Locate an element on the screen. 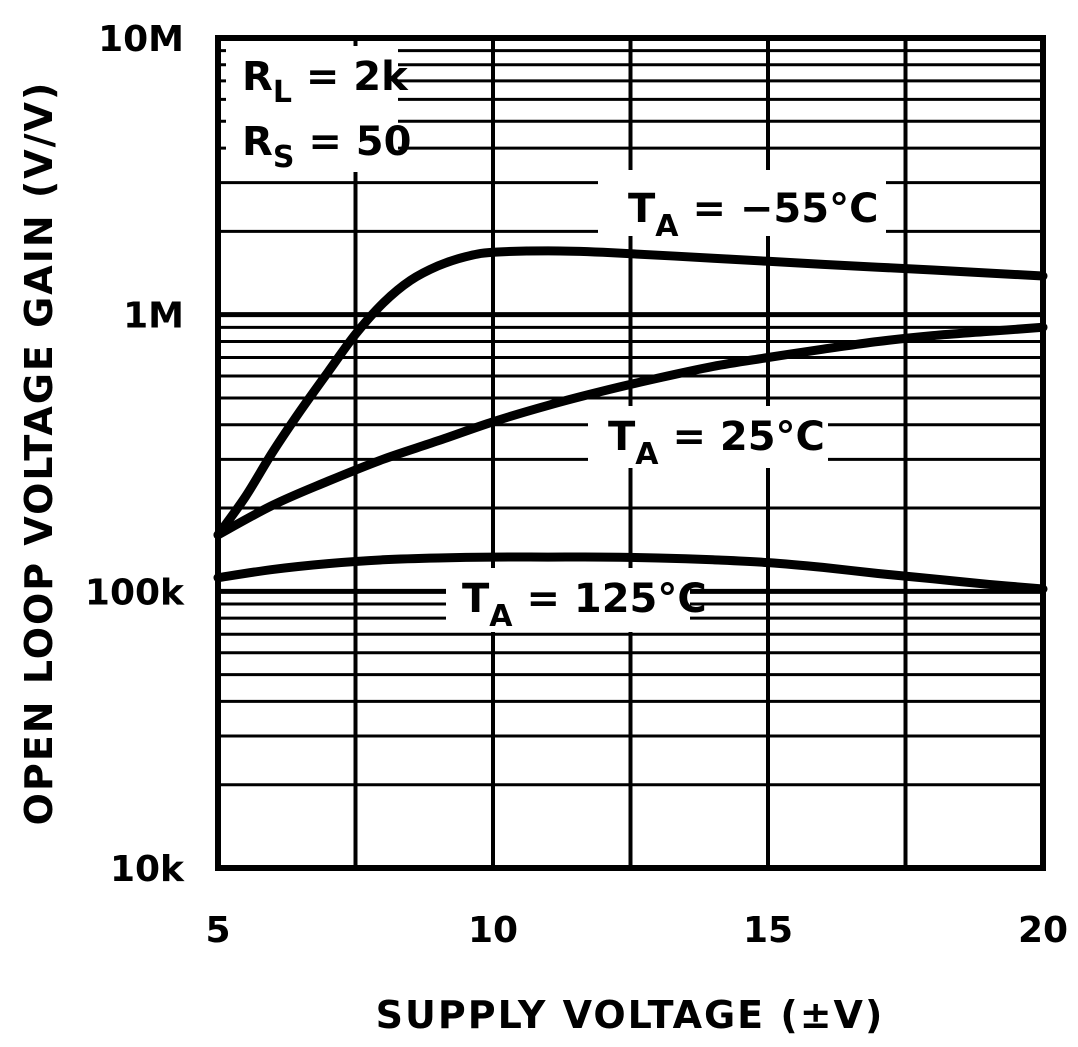 The width and height of the screenshot is (1078, 1047). condition-rl: RL = 2k is located at coordinates (325, 82).